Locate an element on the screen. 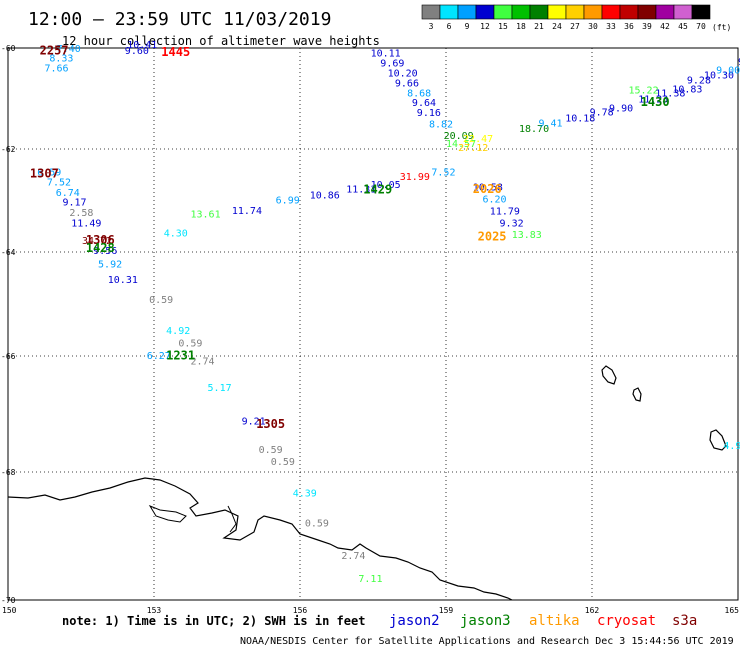 The width and height of the screenshot is (740, 650). wave-height-value: 9.90 is located at coordinates (621, 109).